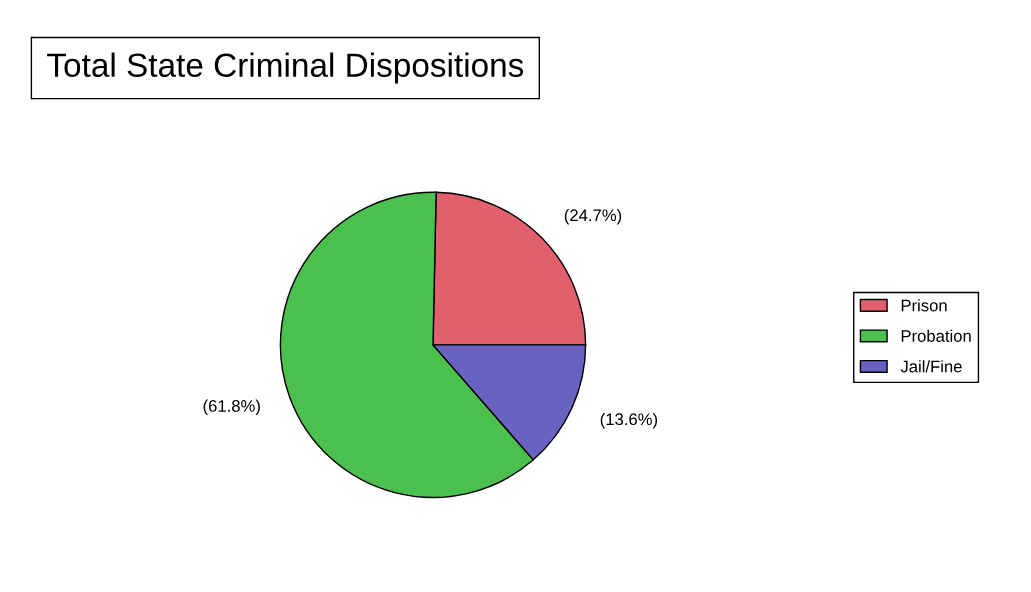 The image size is (1031, 592). I want to click on data-label: (24.7%), so click(593, 216).